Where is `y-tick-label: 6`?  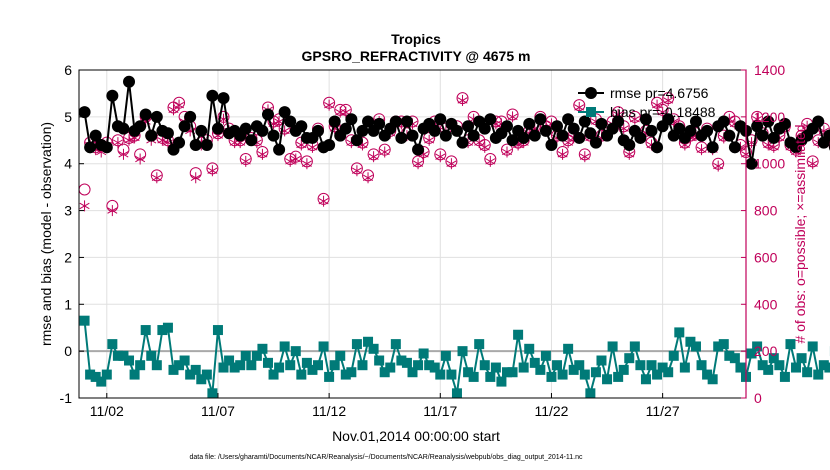
y-tick-label: 6 is located at coordinates (68, 70).